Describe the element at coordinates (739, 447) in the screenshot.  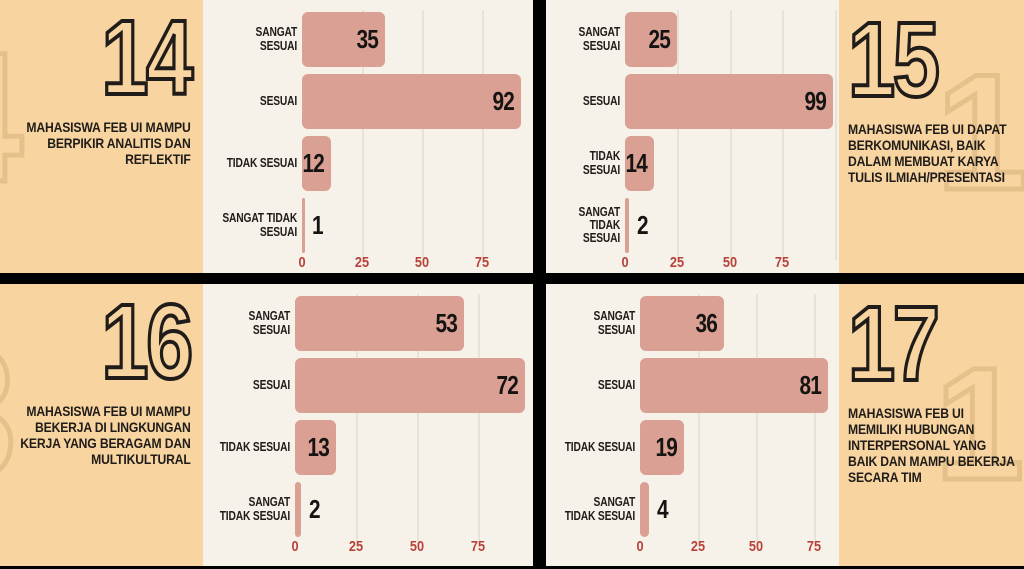
I see `bar-plot-area: 19` at that location.